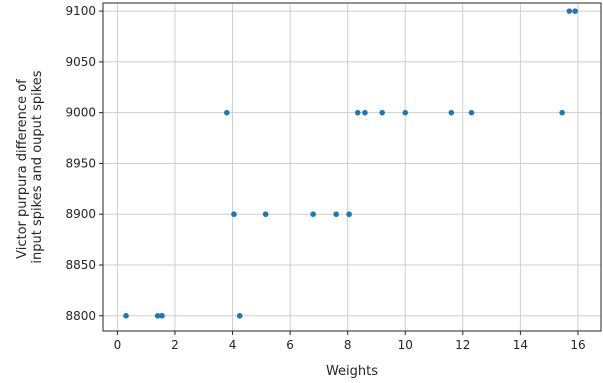 This screenshot has width=603, height=383. Describe the element at coordinates (80, 62) in the screenshot. I see `y-tick-label: 9050` at that location.